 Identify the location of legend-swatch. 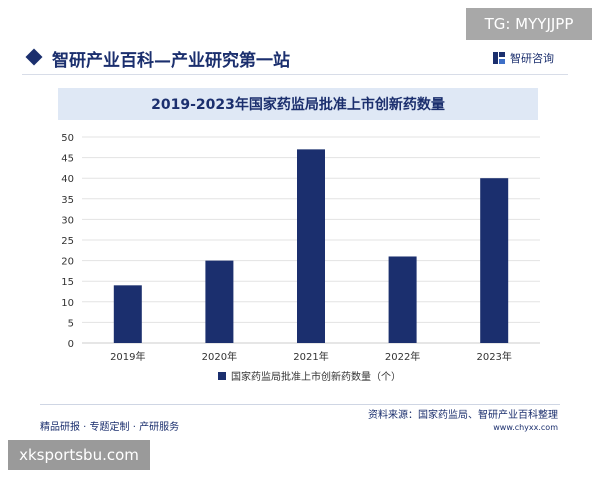
(222, 376).